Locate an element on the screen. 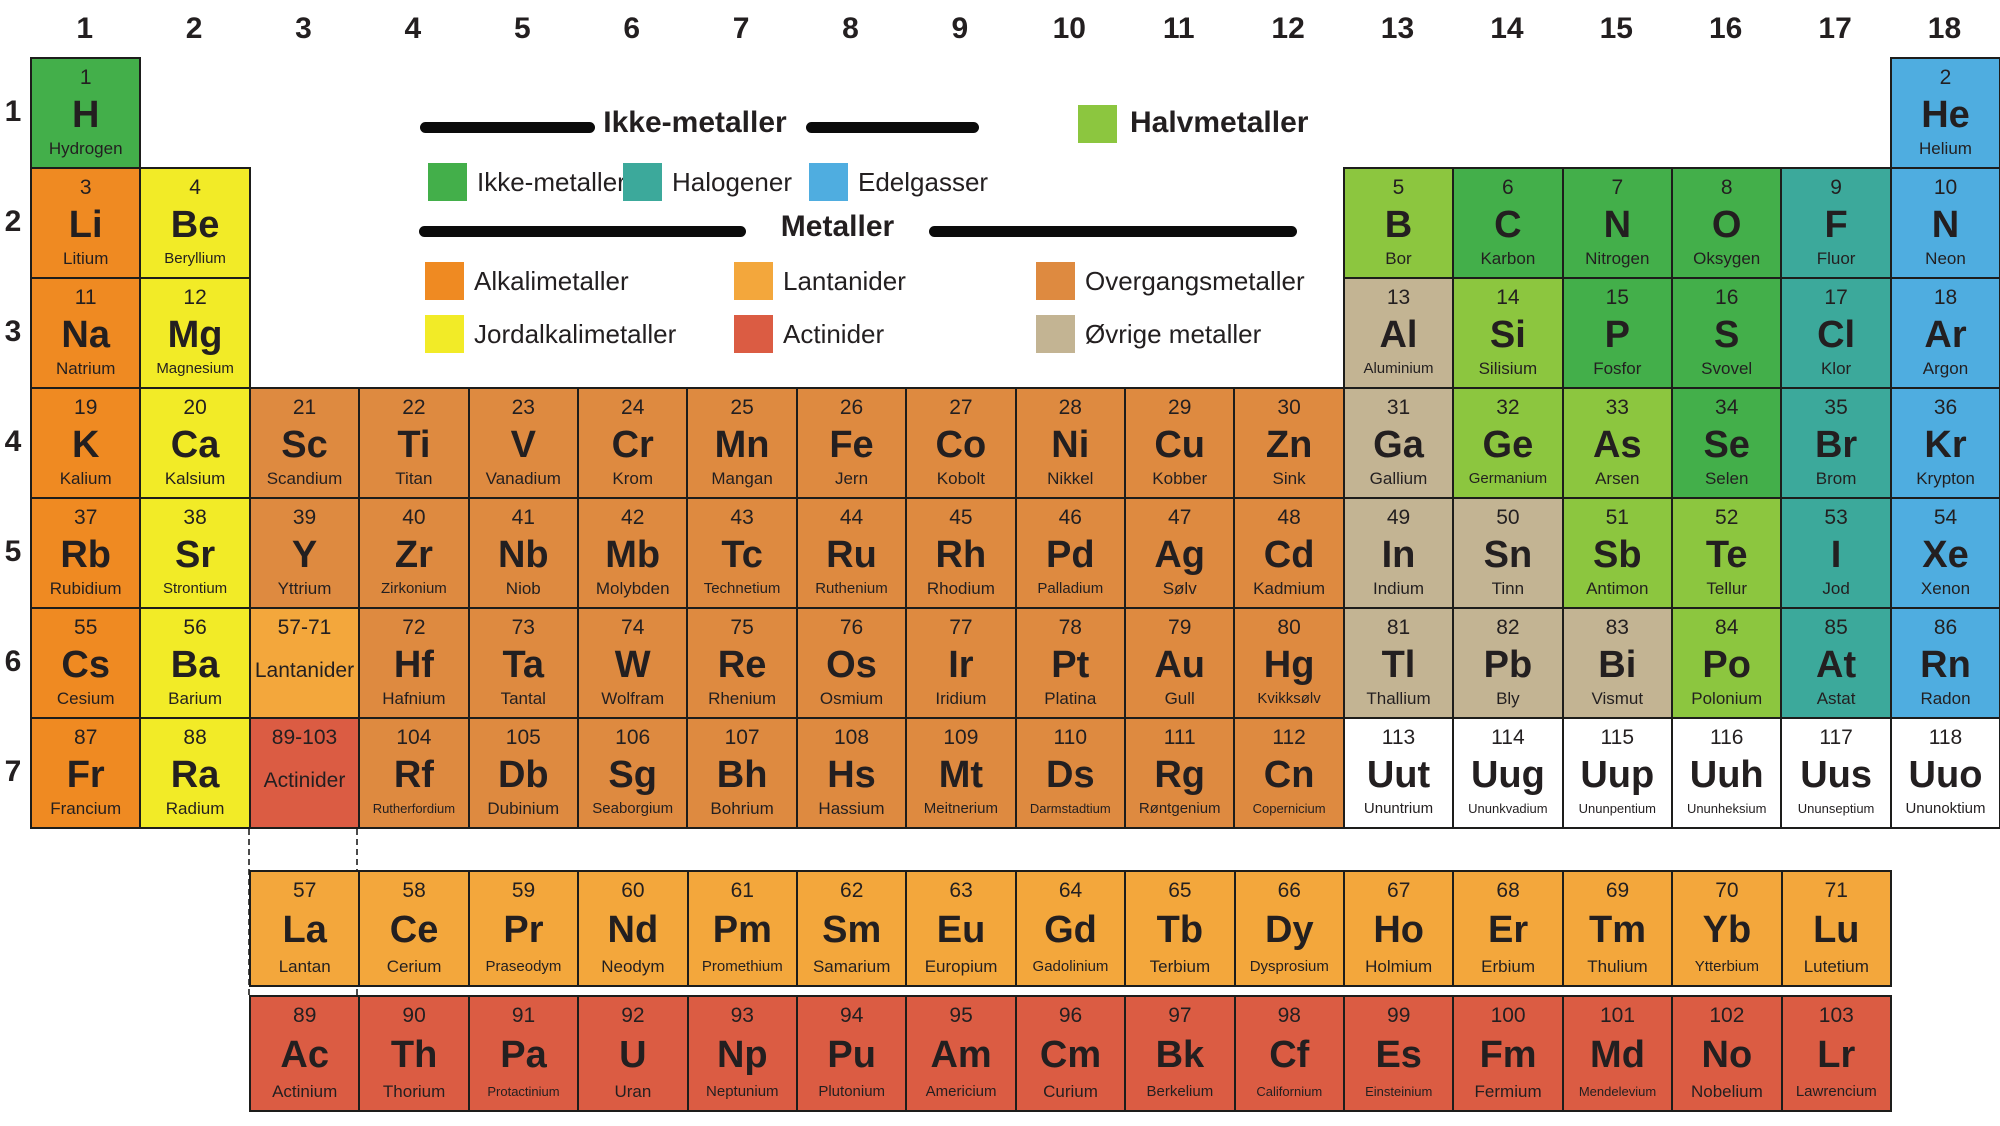 This screenshot has height=1126, width=2000. element-name: Zirkonium is located at coordinates (413, 588).